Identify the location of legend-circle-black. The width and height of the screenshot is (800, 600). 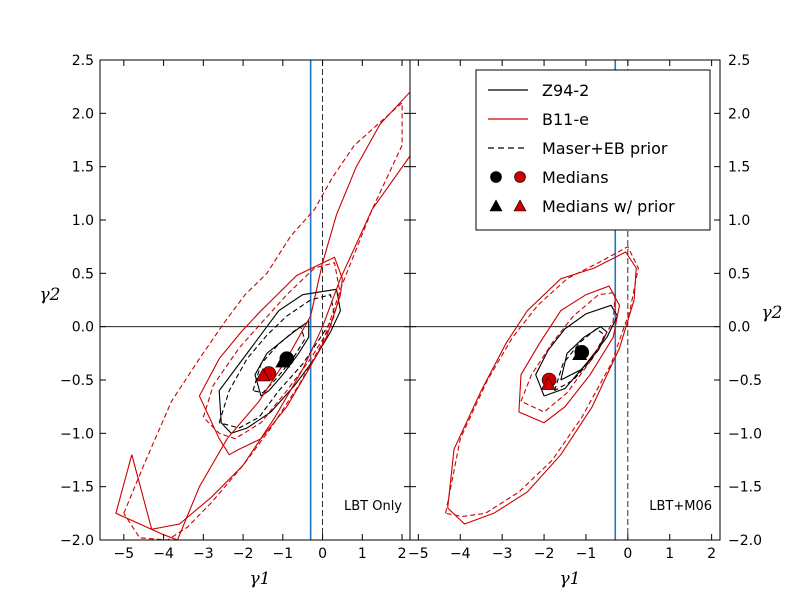
(496, 177).